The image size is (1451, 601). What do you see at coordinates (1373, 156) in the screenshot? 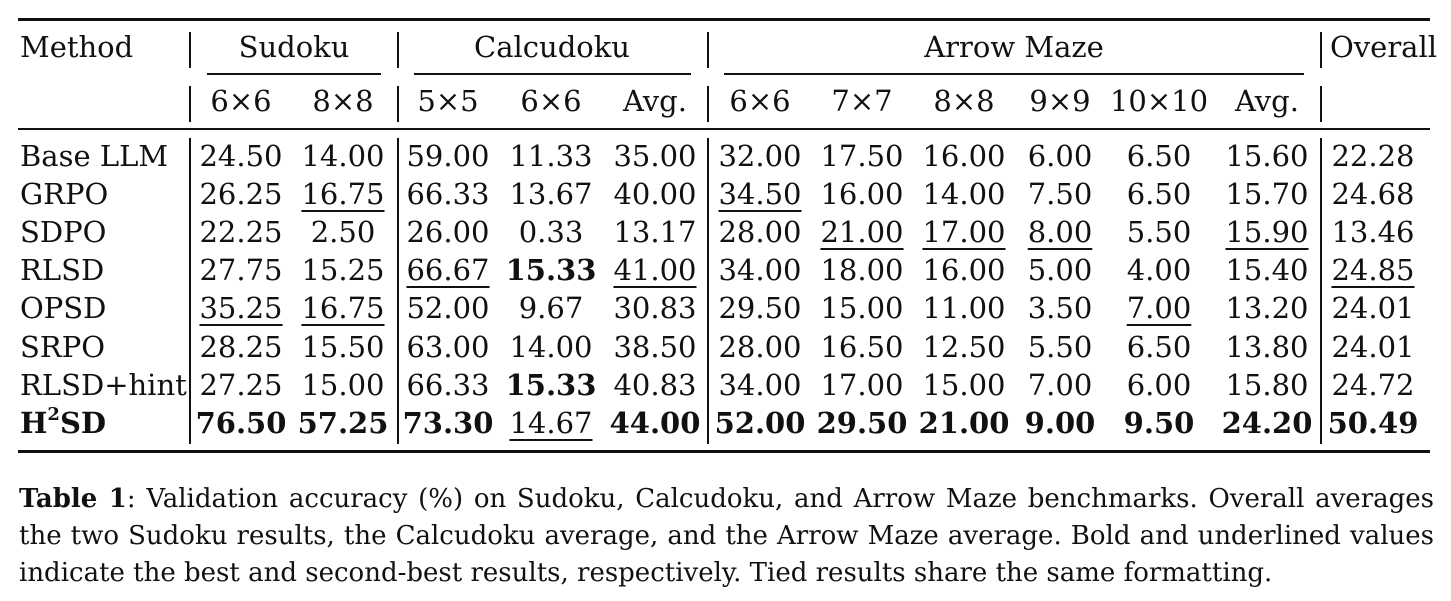
I see `overall-cell: 22.28` at bounding box center [1373, 156].